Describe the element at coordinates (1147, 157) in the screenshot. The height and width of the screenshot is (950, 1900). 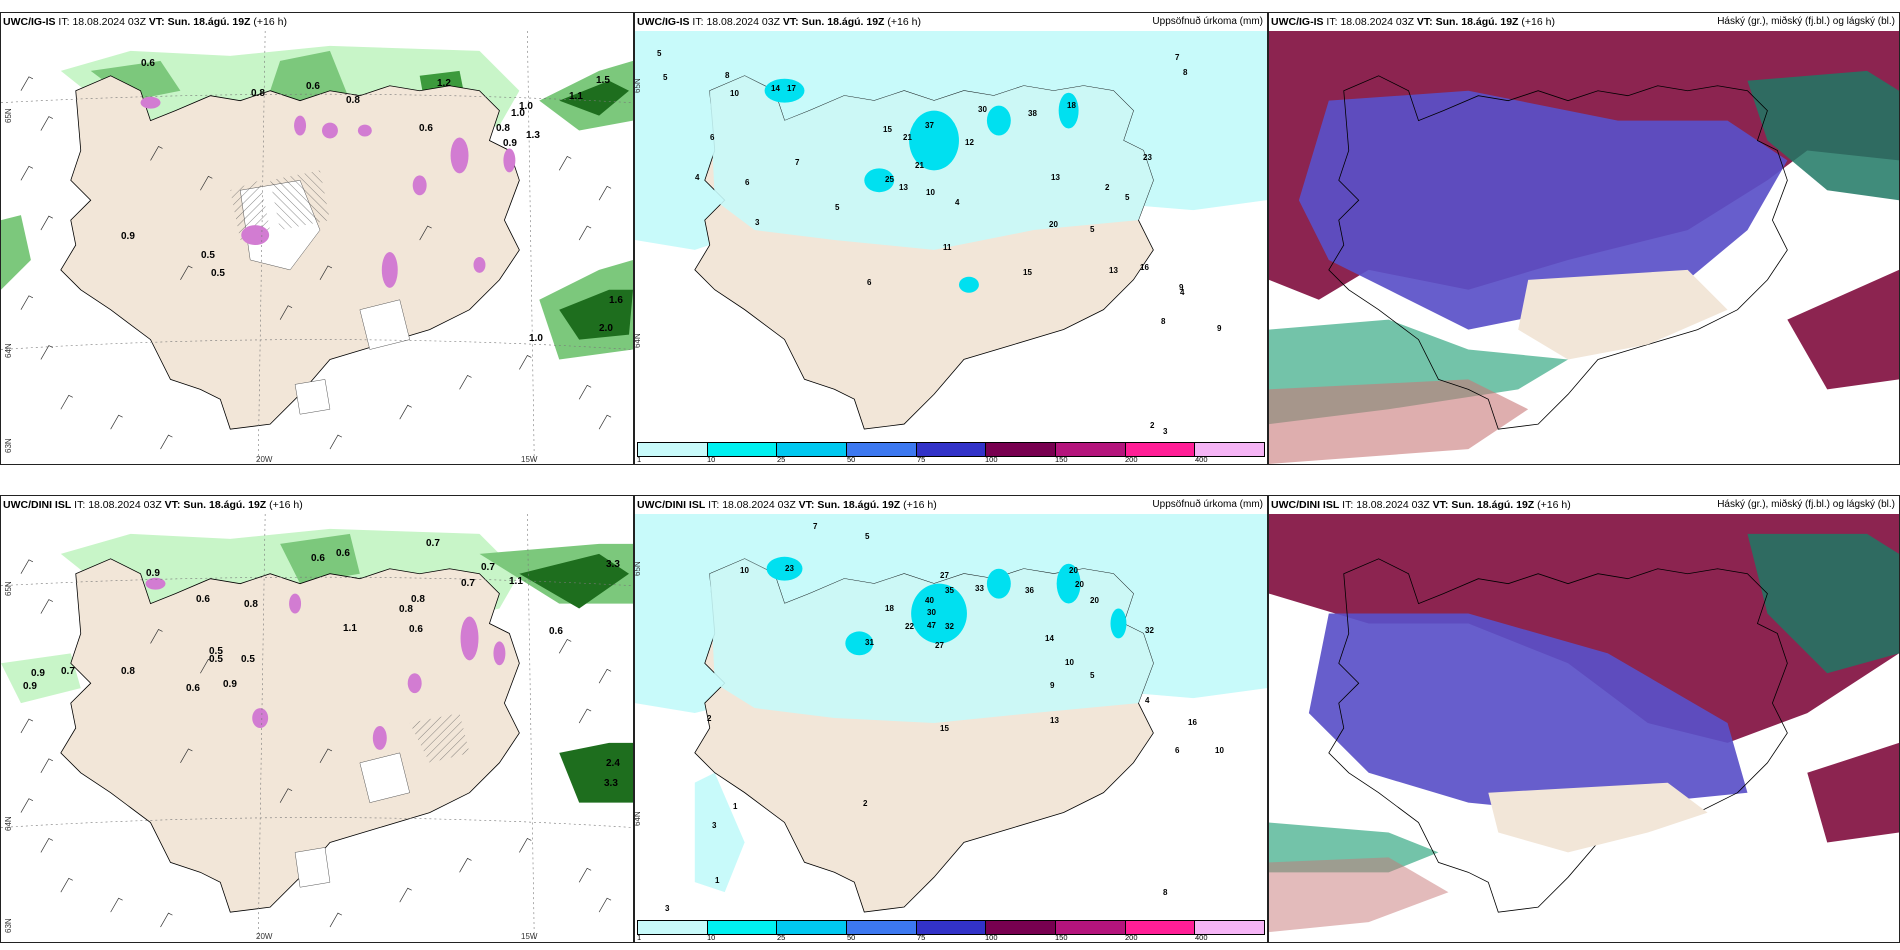
I see `precip-value: 23` at that location.